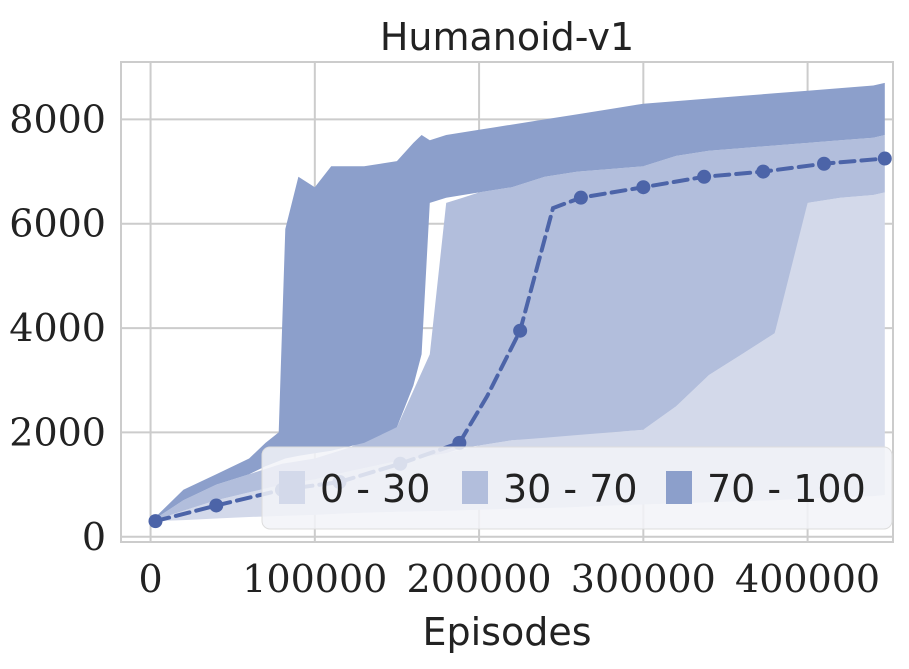 This screenshot has width=909, height=669. Describe the element at coordinates (57, 224) in the screenshot. I see `y-tick-label-3: 6000` at that location.